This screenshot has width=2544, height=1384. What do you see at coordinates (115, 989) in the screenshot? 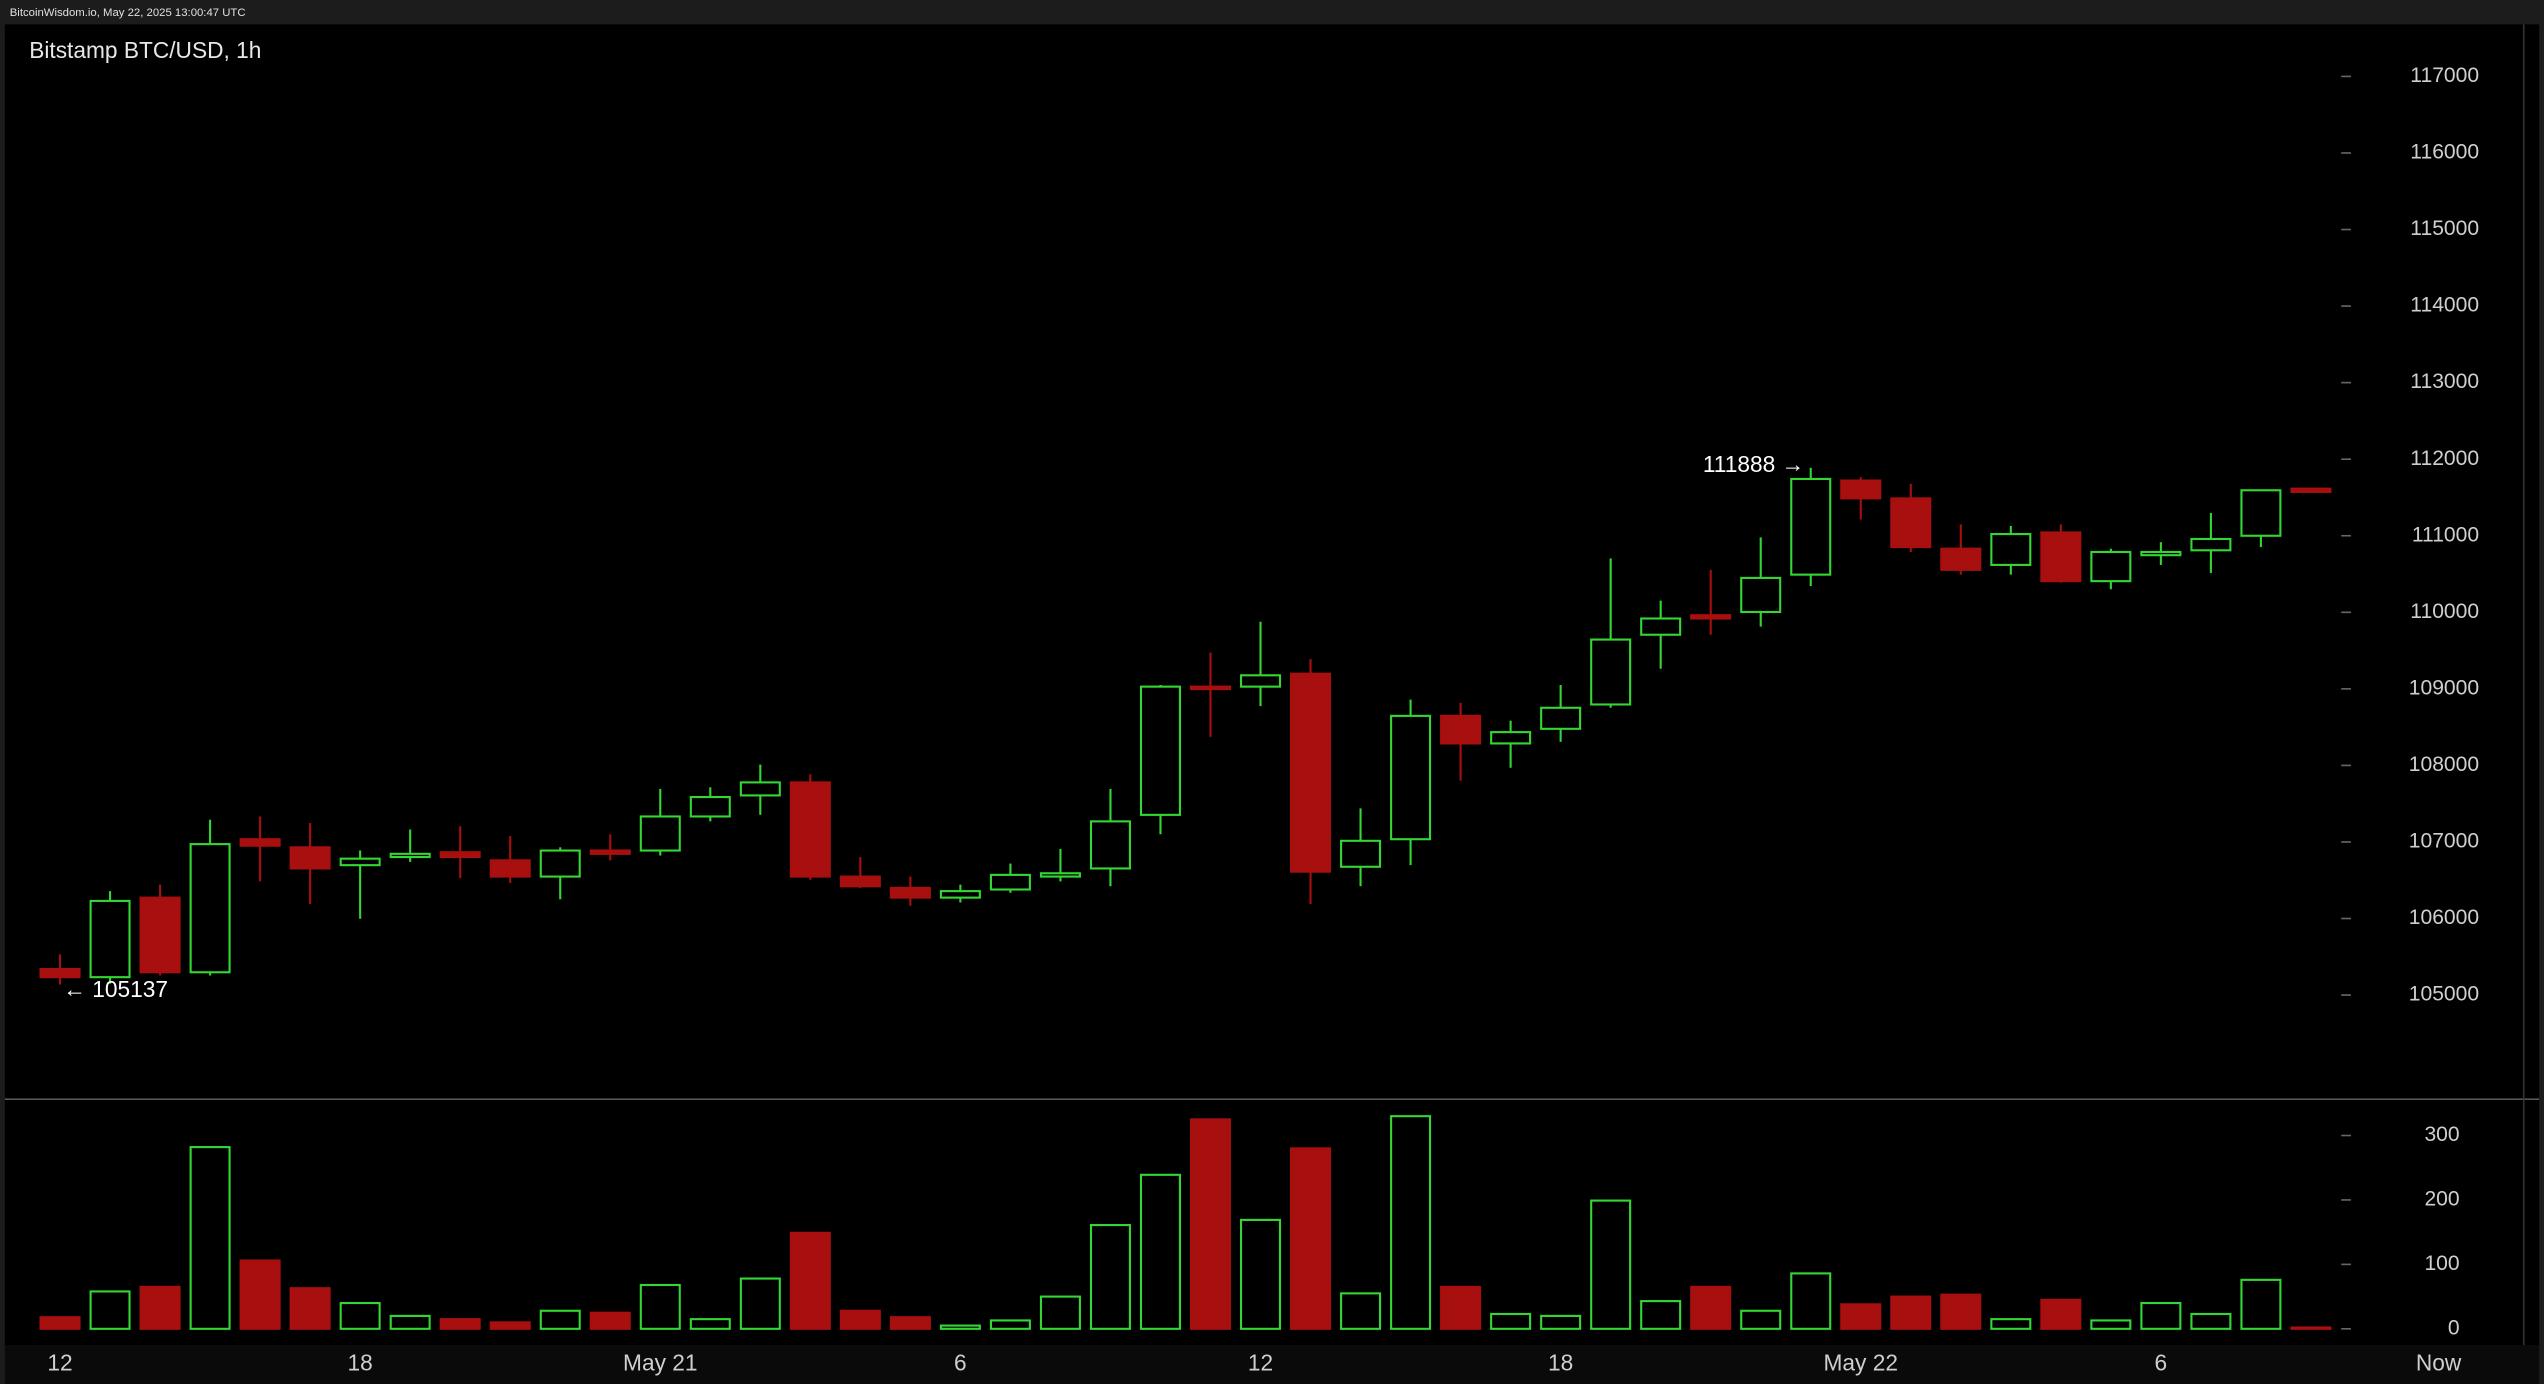
I see `low-annotation: ← 105137` at bounding box center [115, 989].